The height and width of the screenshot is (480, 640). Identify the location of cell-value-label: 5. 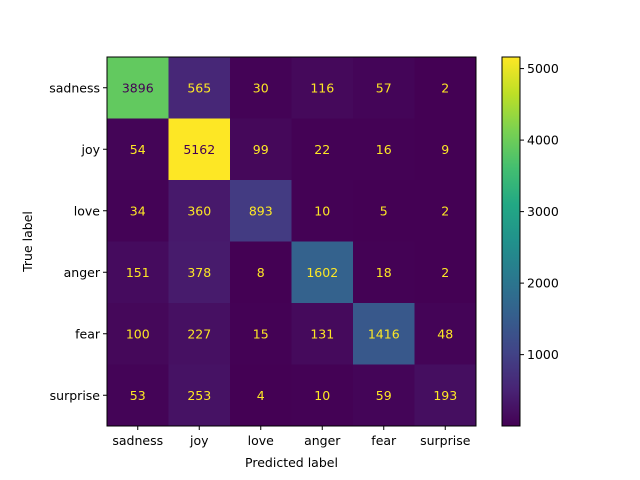
(384, 210).